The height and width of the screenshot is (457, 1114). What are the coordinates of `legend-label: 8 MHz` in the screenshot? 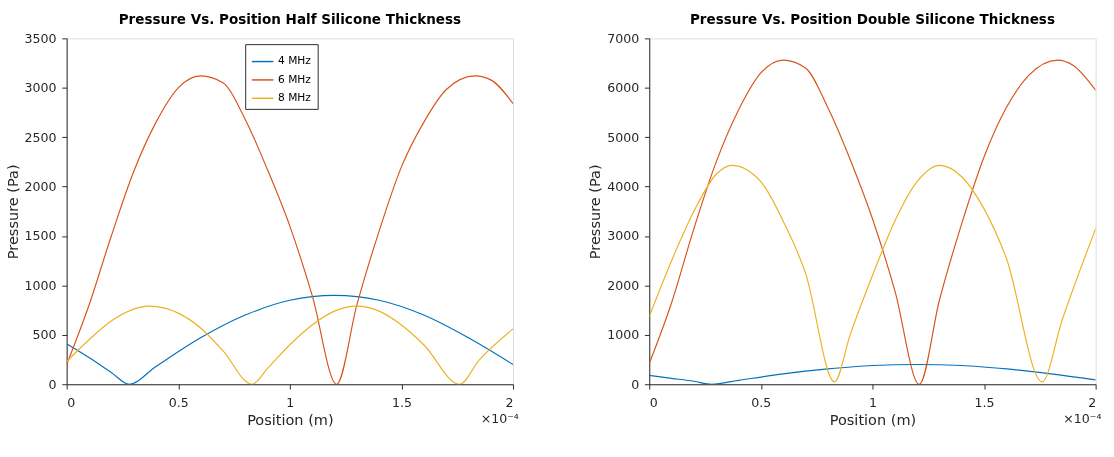 It's located at (295, 98).